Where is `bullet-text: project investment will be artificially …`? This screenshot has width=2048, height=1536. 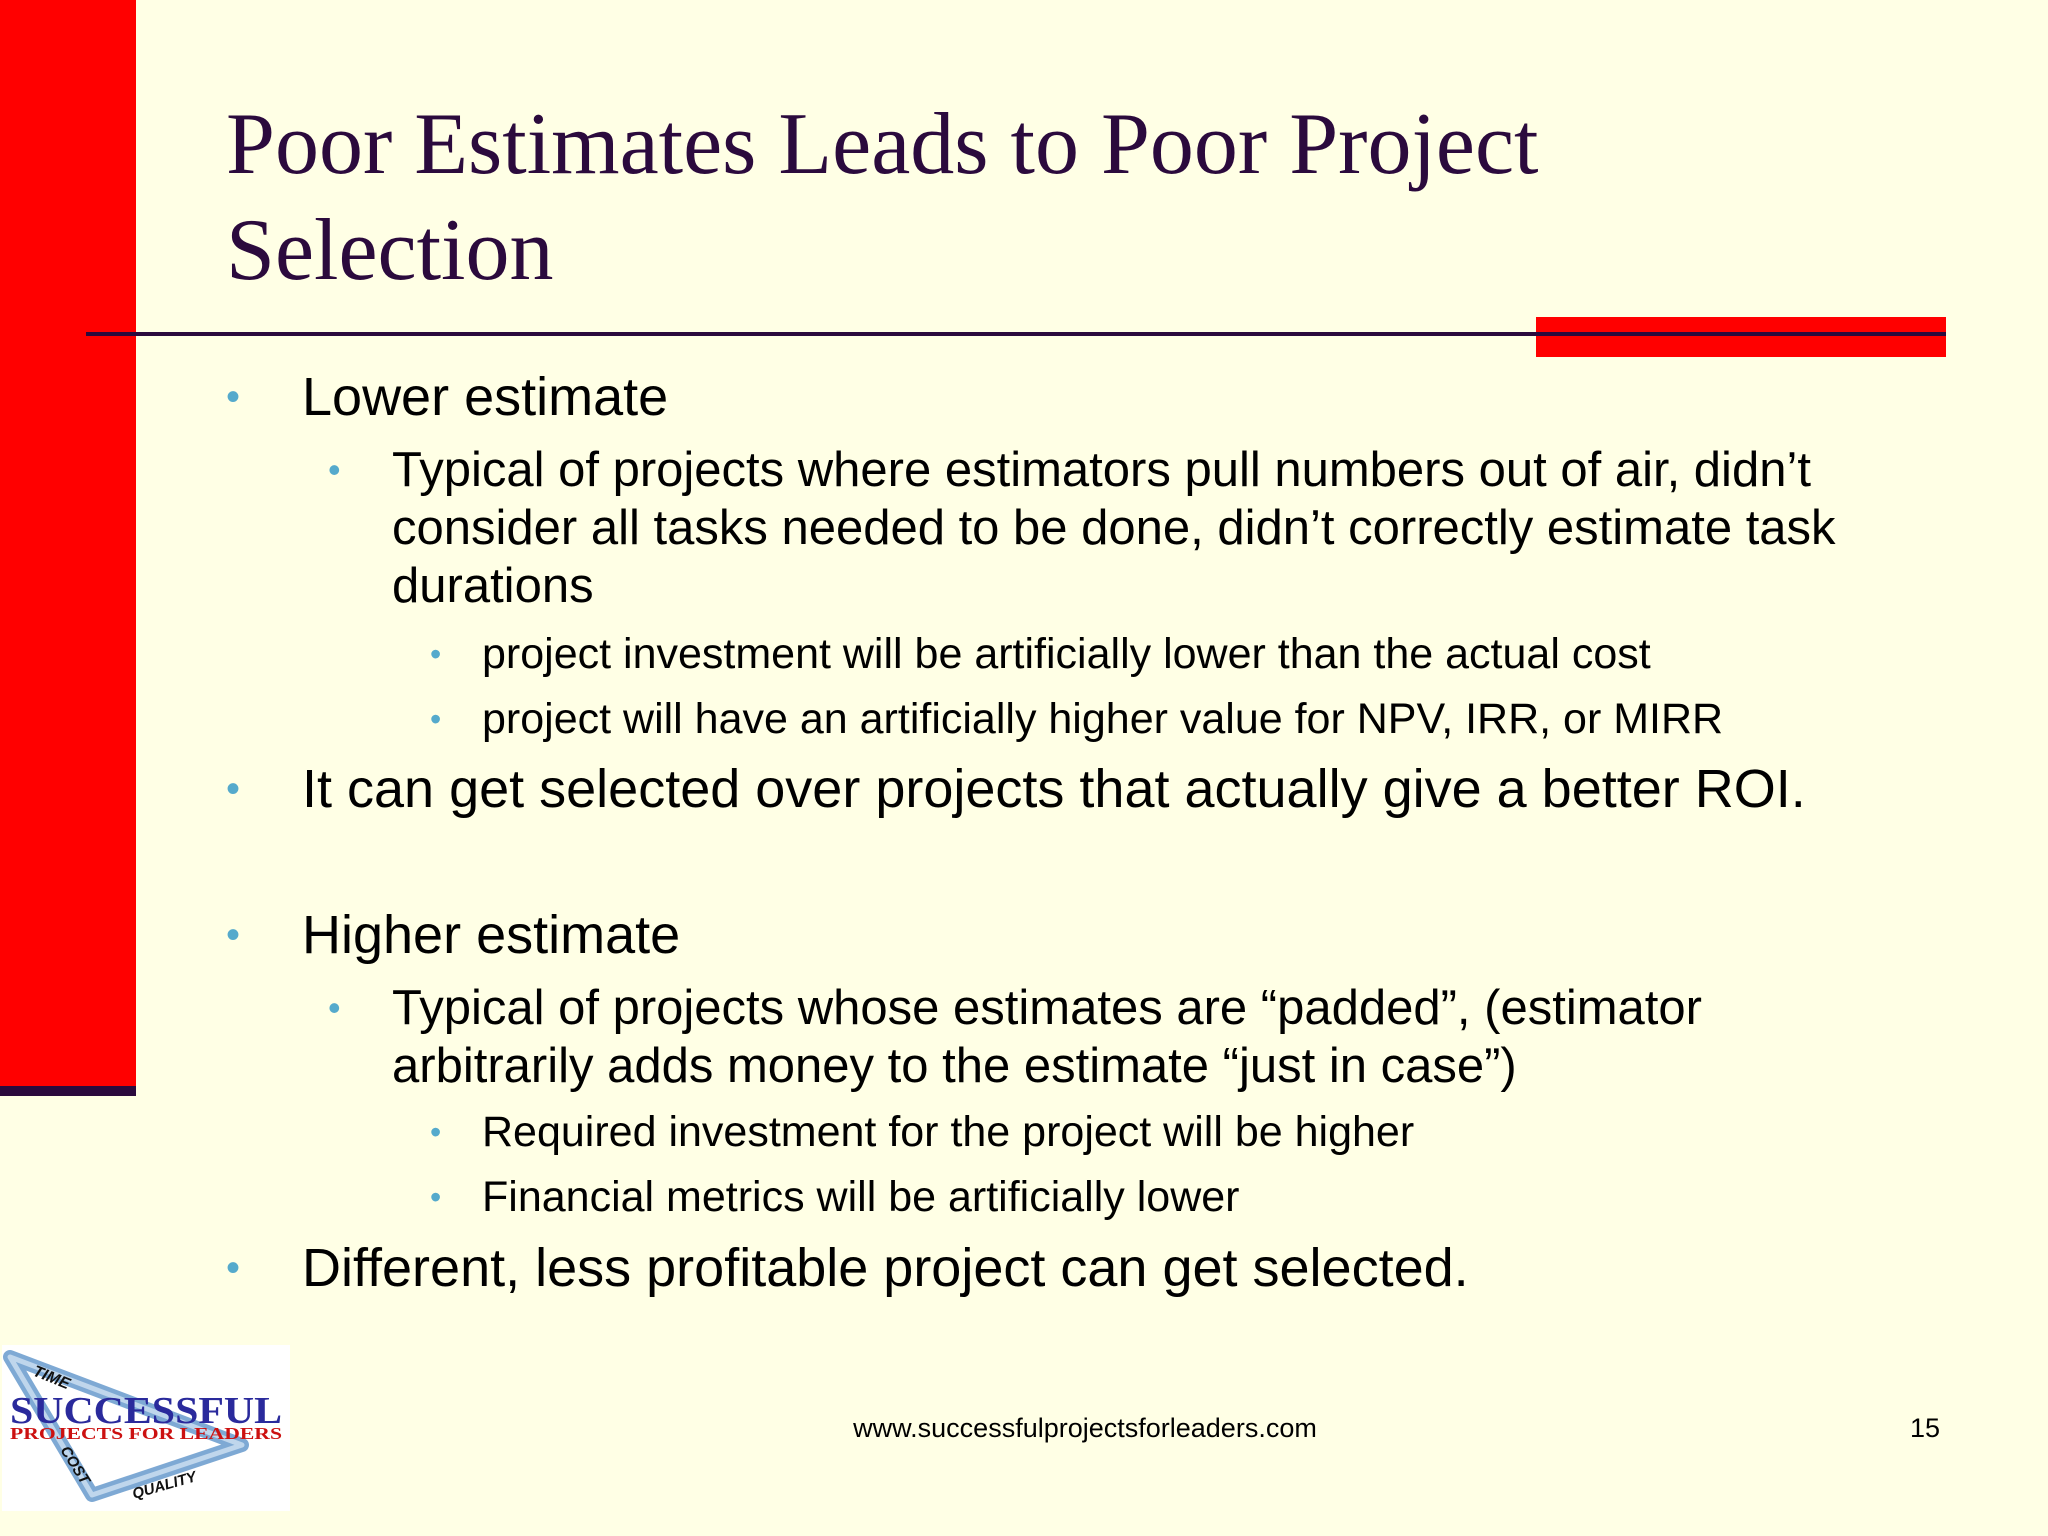 bullet-text: project investment will be artificially … is located at coordinates (1066, 654).